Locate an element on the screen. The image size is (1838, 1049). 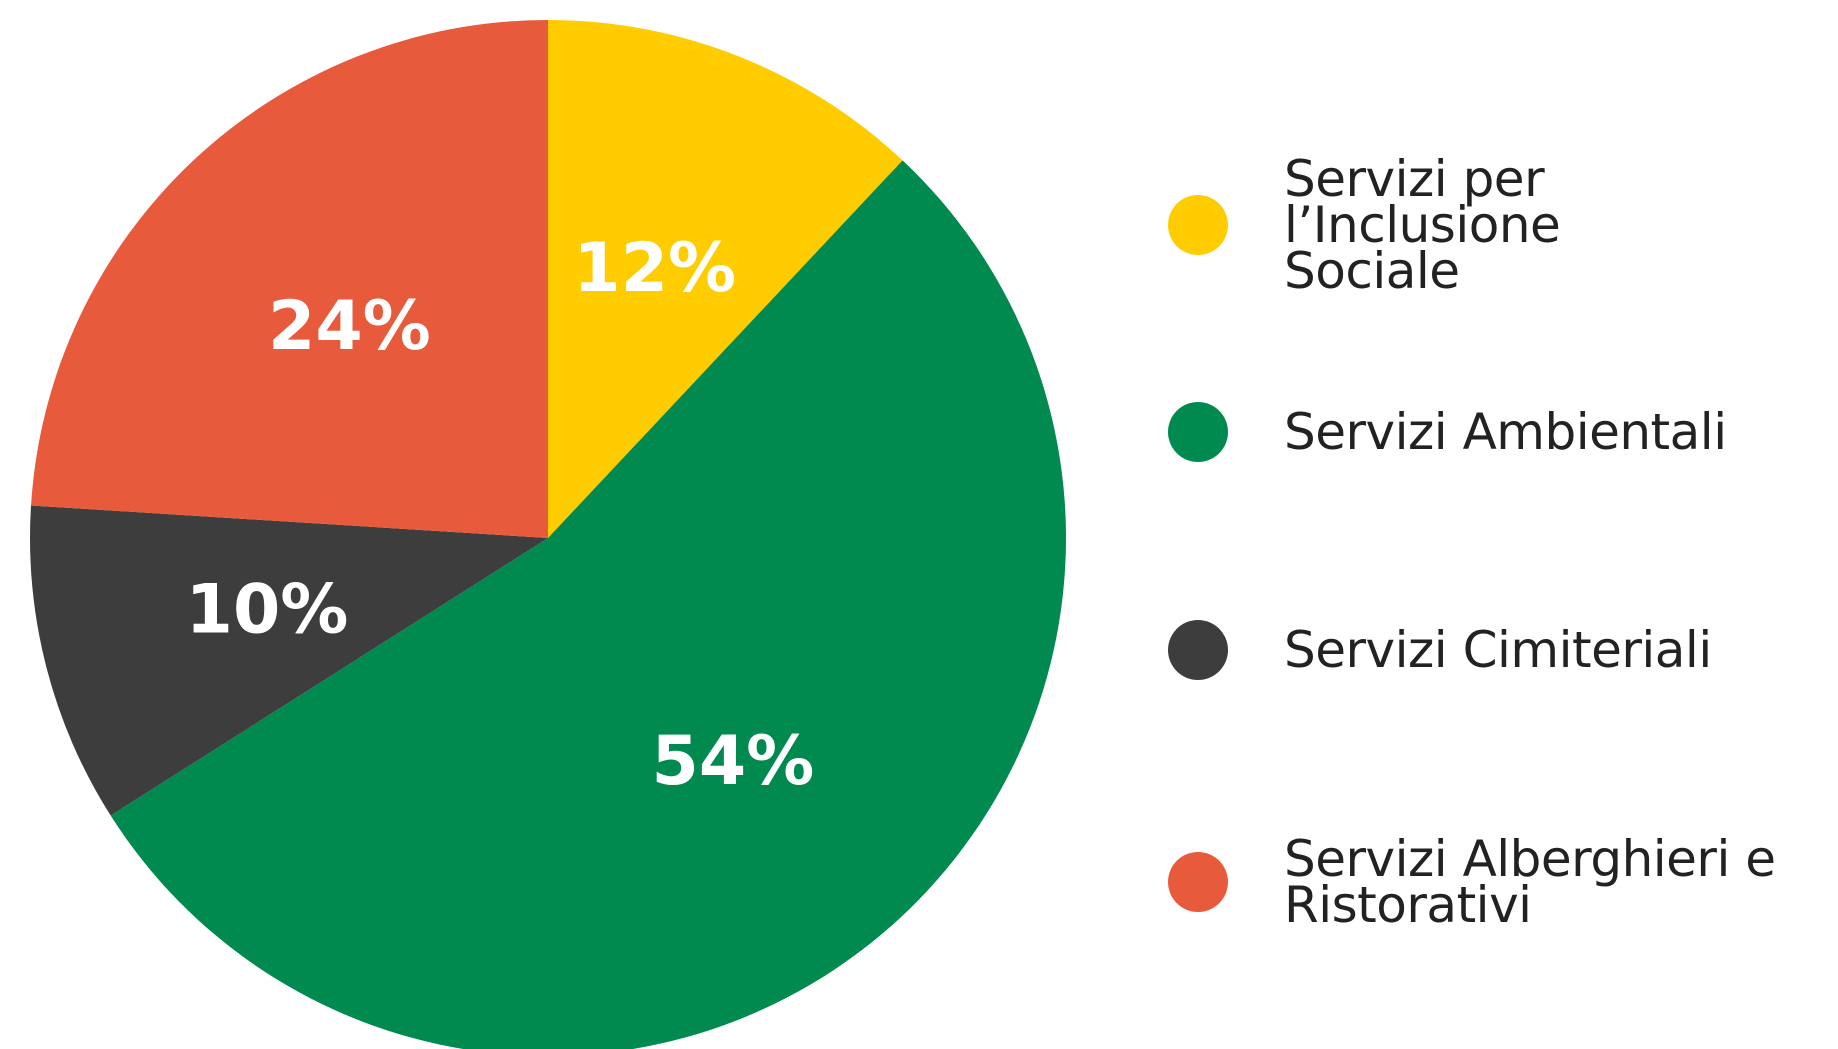
pie-slice-label-1: 54% is located at coordinates (733, 761).